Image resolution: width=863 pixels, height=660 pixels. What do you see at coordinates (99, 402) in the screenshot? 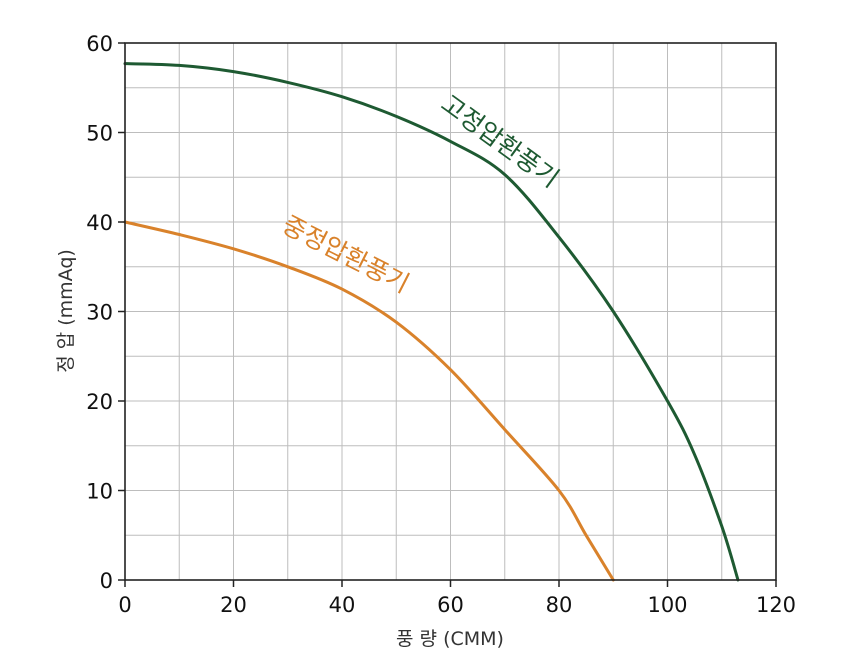
I see `y-tick-label: 20` at bounding box center [99, 402].